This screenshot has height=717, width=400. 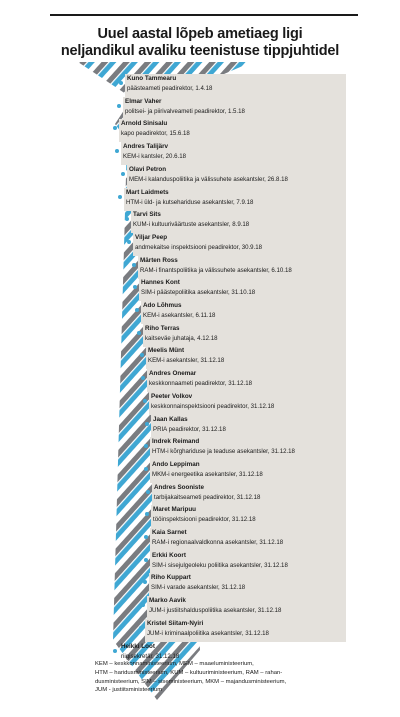 What do you see at coordinates (138, 646) in the screenshot?
I see `official-name: Heikki Loot` at bounding box center [138, 646].